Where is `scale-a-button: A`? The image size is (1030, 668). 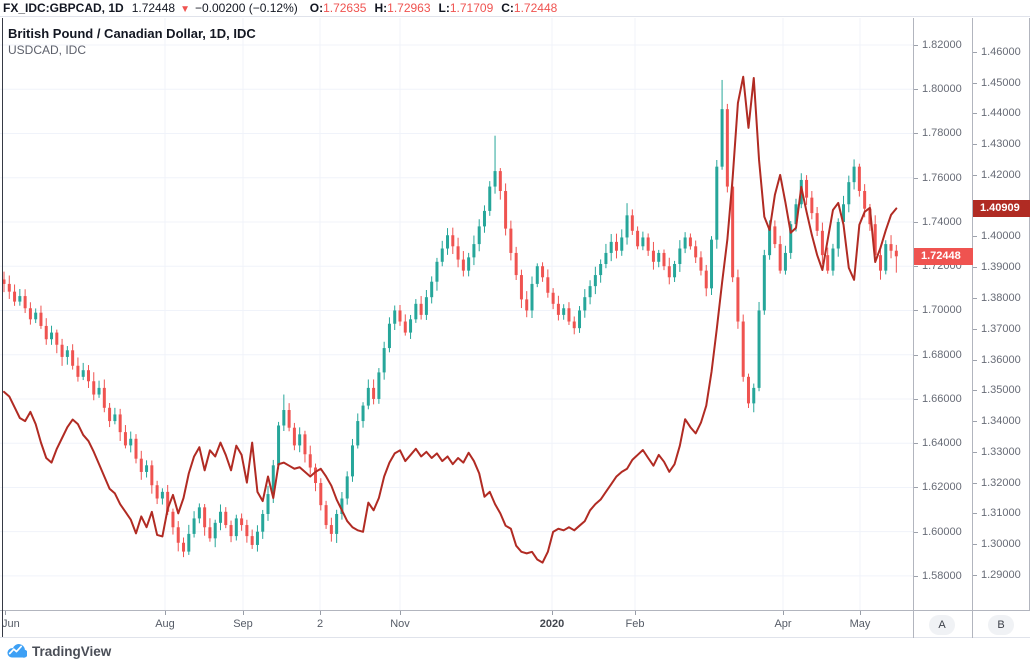
scale-a-button: A is located at coordinates (942, 625).